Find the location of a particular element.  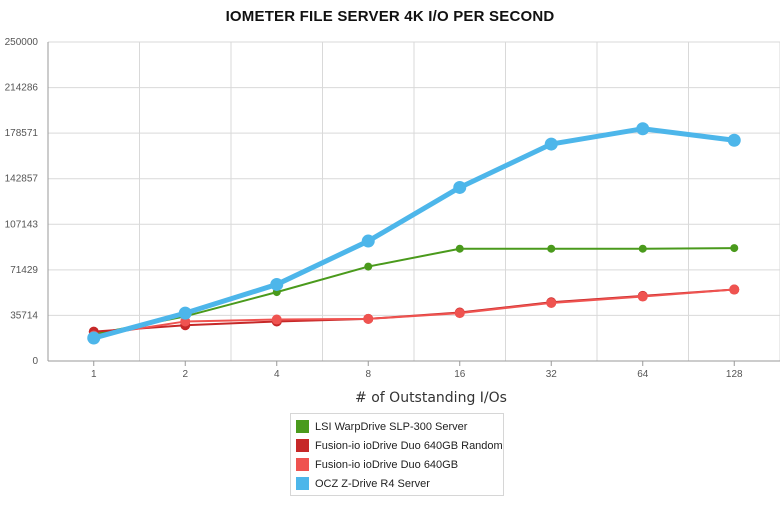

y-tick-label: 214286 is located at coordinates (22, 88).